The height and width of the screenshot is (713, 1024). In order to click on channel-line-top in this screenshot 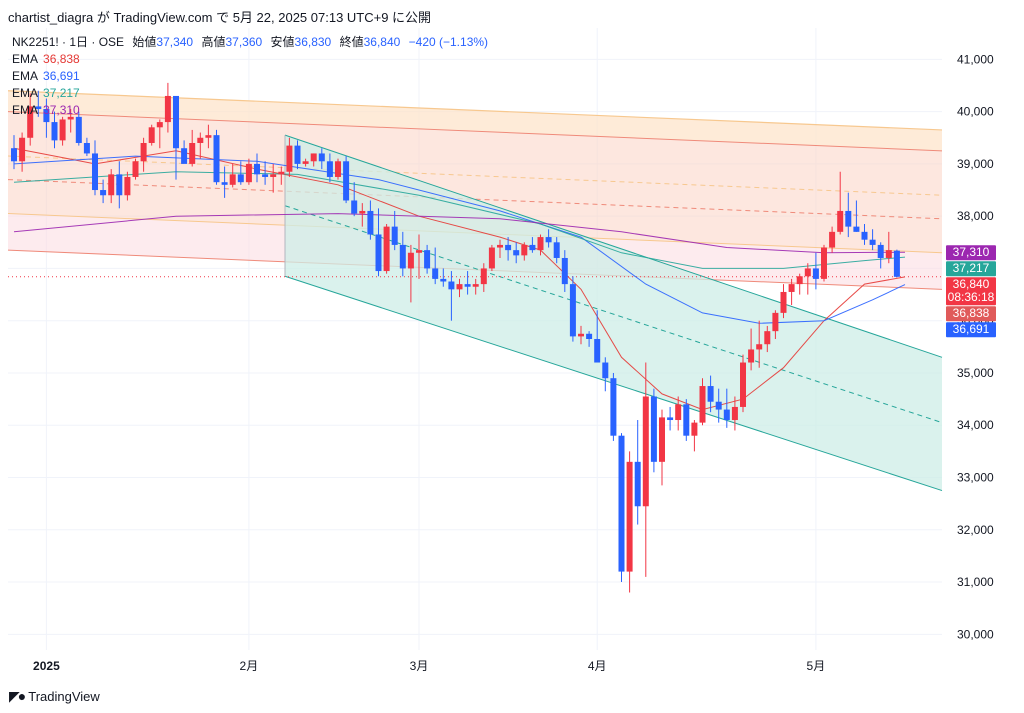, I will do `click(475, 110)`.